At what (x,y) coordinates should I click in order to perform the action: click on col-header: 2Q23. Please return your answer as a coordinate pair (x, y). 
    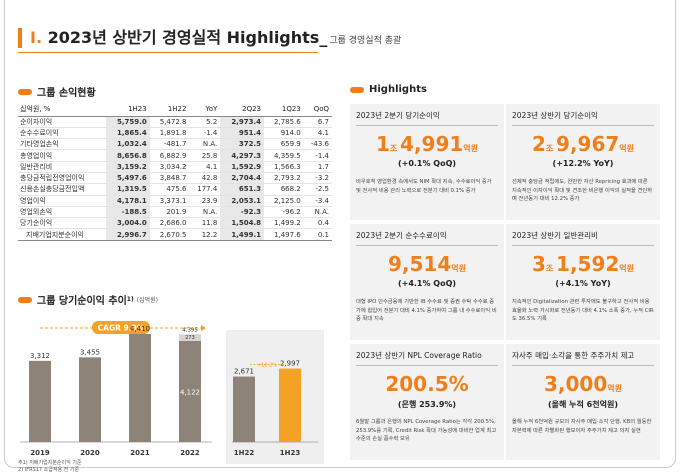
    Looking at the image, I should click on (242, 109).